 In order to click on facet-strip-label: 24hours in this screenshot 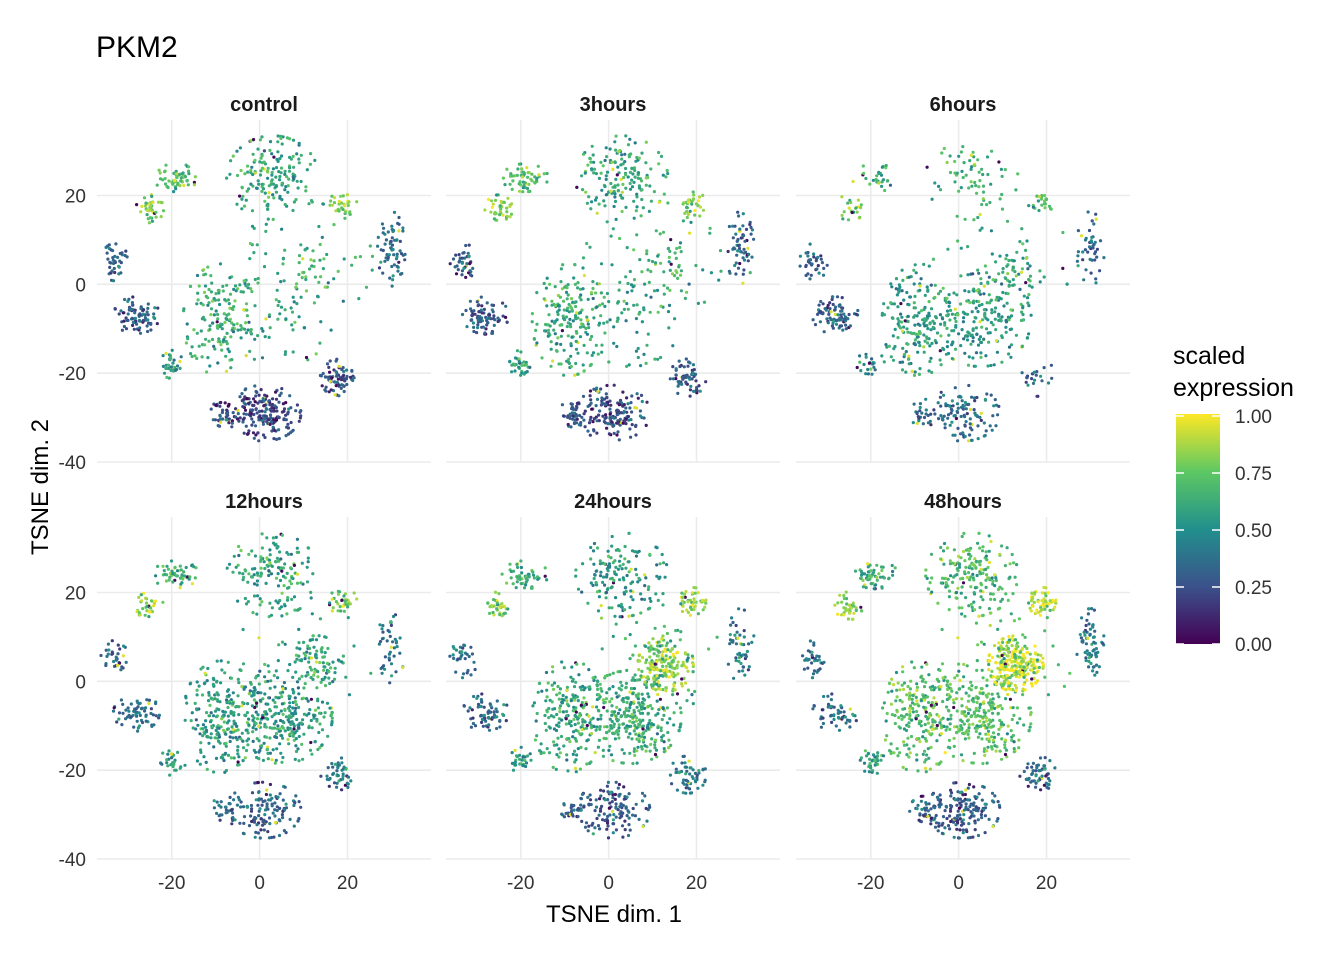, I will do `click(613, 502)`.